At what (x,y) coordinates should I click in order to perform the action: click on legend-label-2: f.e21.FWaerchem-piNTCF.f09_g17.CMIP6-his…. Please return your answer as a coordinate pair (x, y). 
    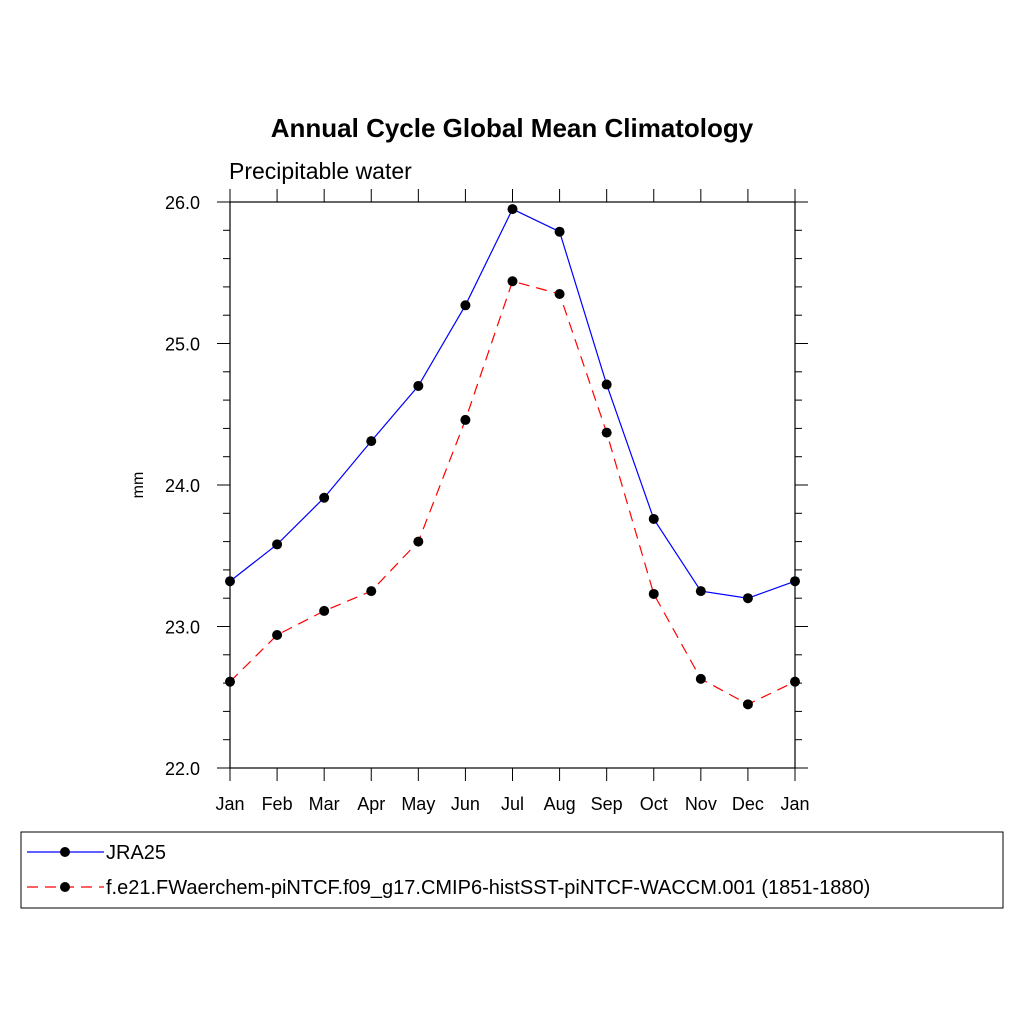
    Looking at the image, I should click on (488, 888).